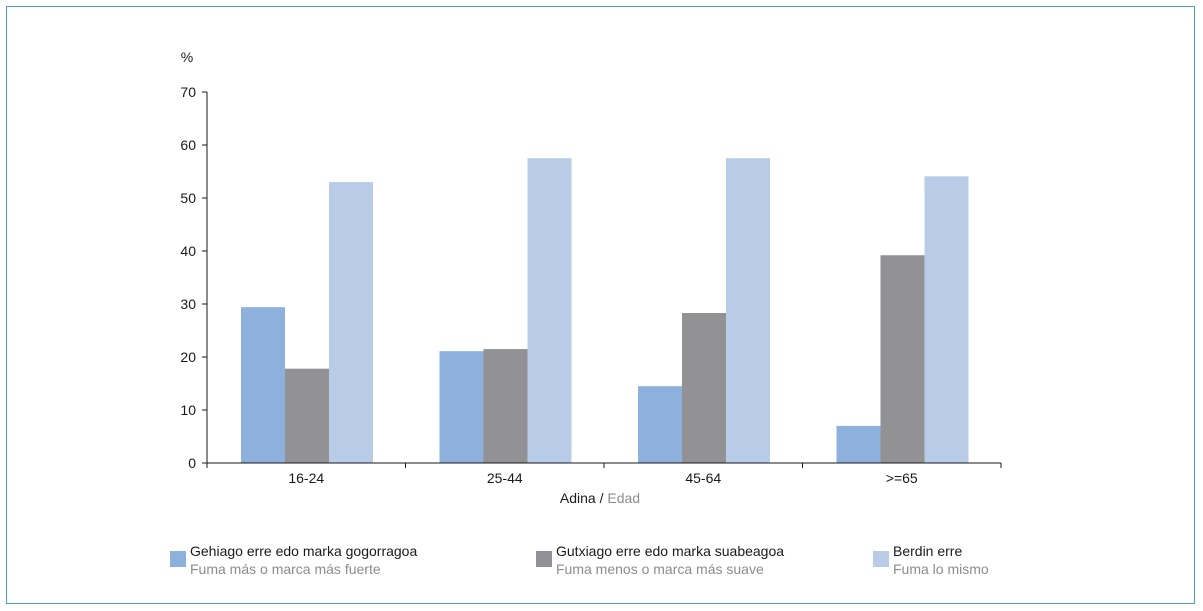  What do you see at coordinates (858, 444) in the screenshot?
I see `bar-series-1->=65` at bounding box center [858, 444].